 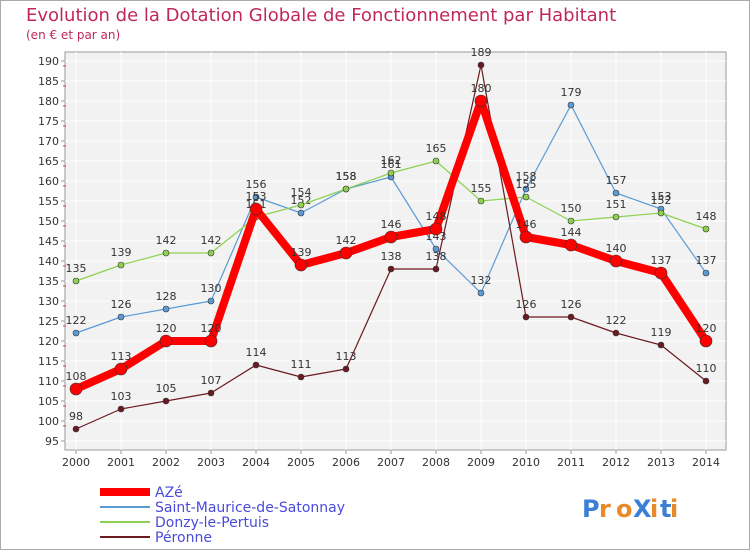 I want to click on x-tick-label: 2007, so click(x=391, y=462).